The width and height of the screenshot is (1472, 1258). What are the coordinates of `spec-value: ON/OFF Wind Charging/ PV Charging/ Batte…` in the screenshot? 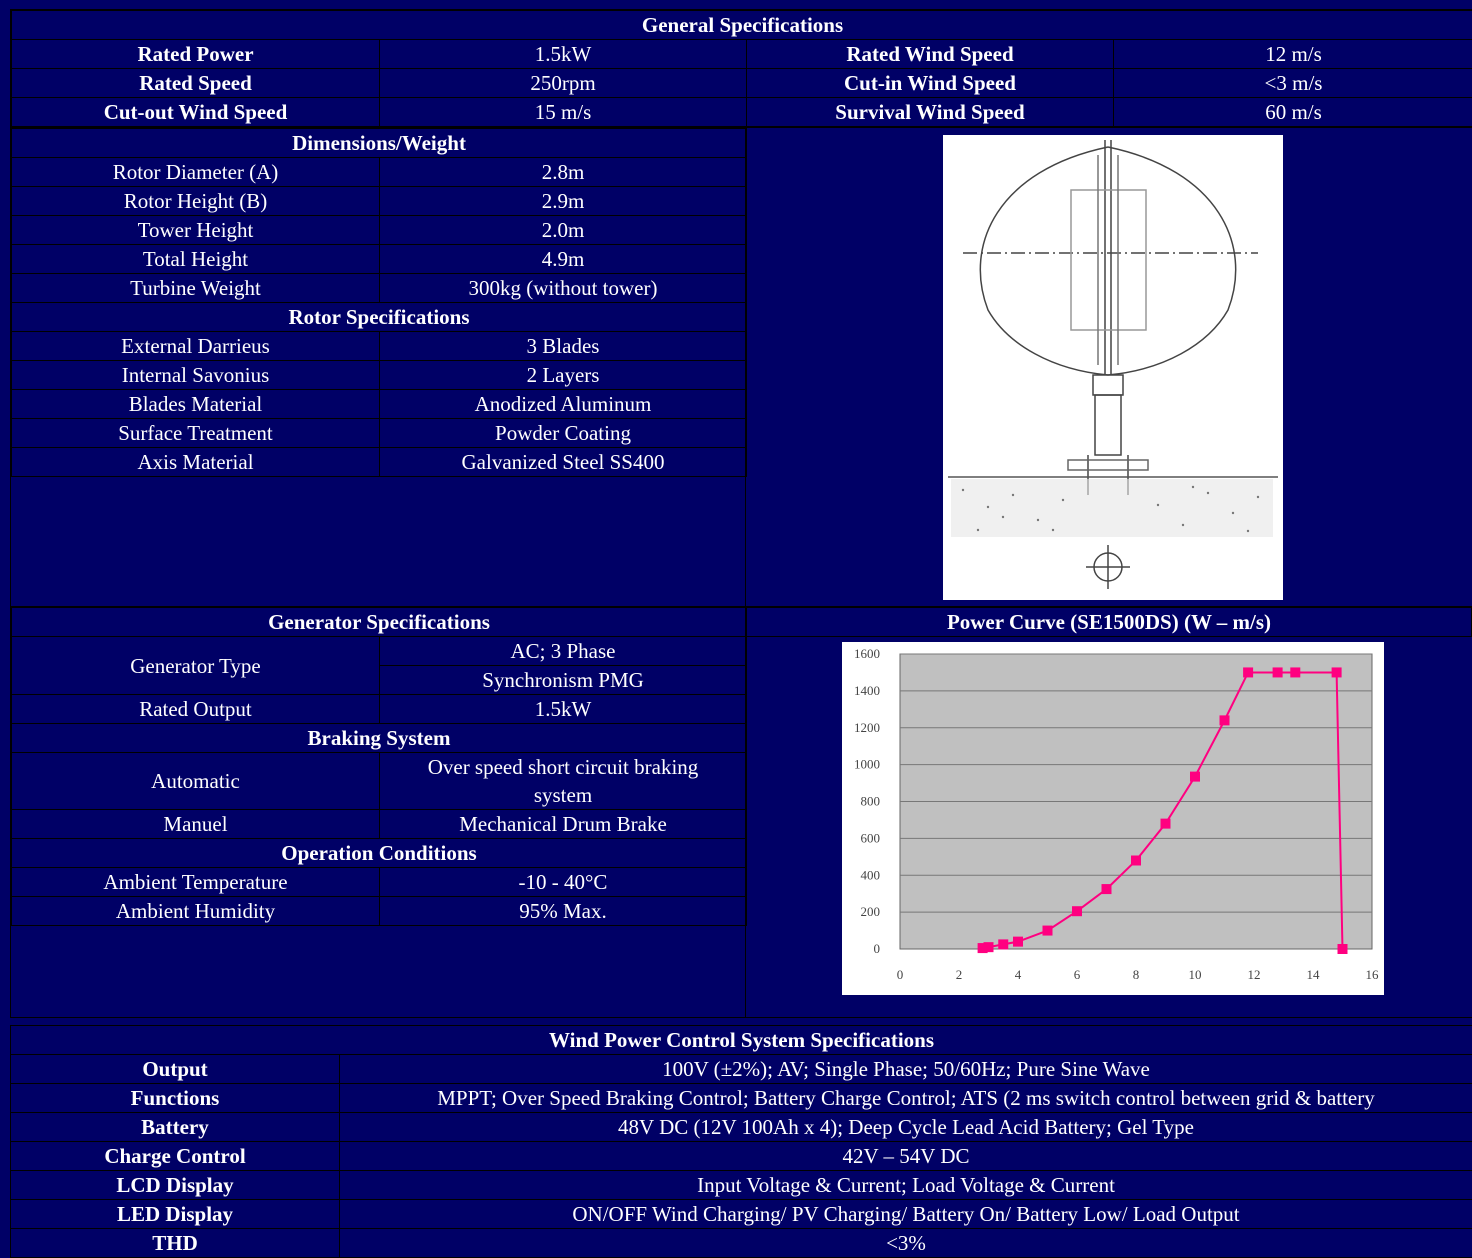 It's located at (906, 1214).